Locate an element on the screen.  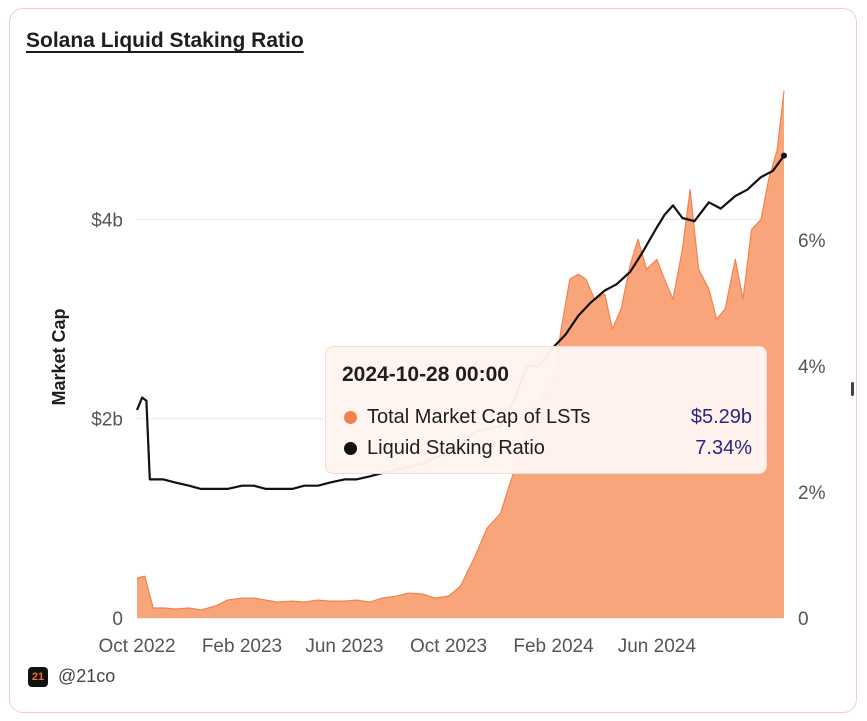
cropped-edge-mark is located at coordinates (852, 389).